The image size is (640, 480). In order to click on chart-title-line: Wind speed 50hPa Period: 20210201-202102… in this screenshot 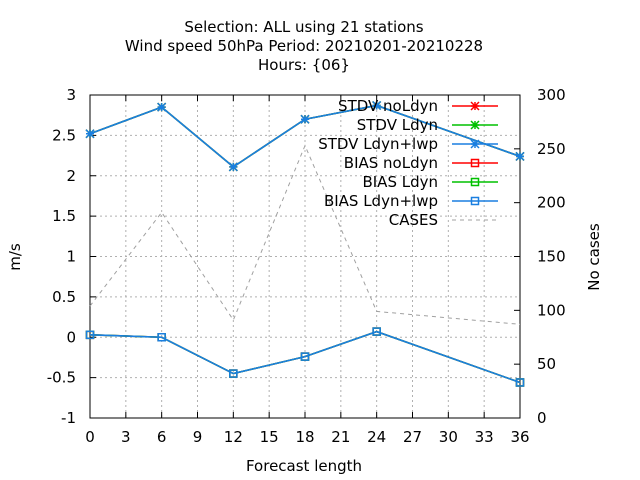, I will do `click(304, 46)`.